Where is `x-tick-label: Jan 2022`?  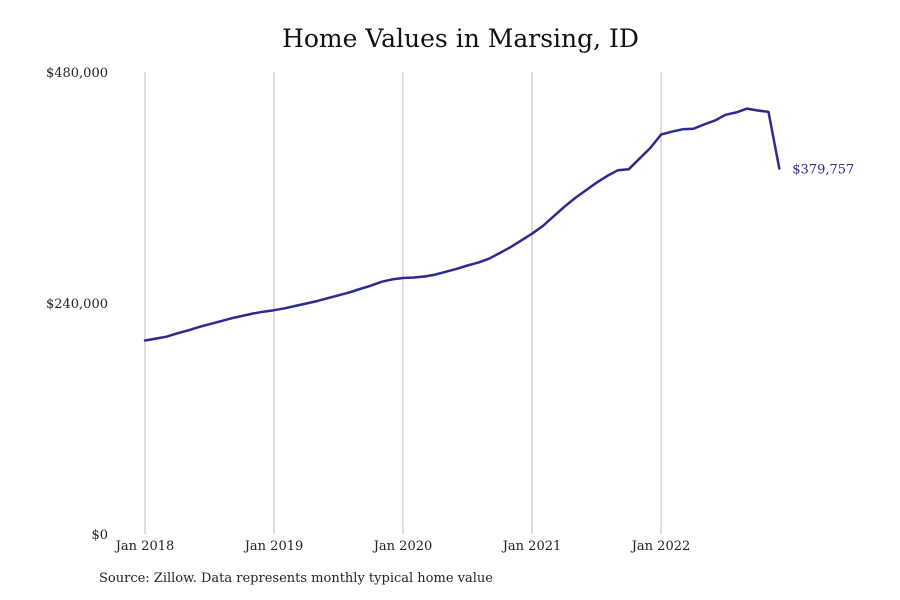
x-tick-label: Jan 2022 is located at coordinates (660, 546).